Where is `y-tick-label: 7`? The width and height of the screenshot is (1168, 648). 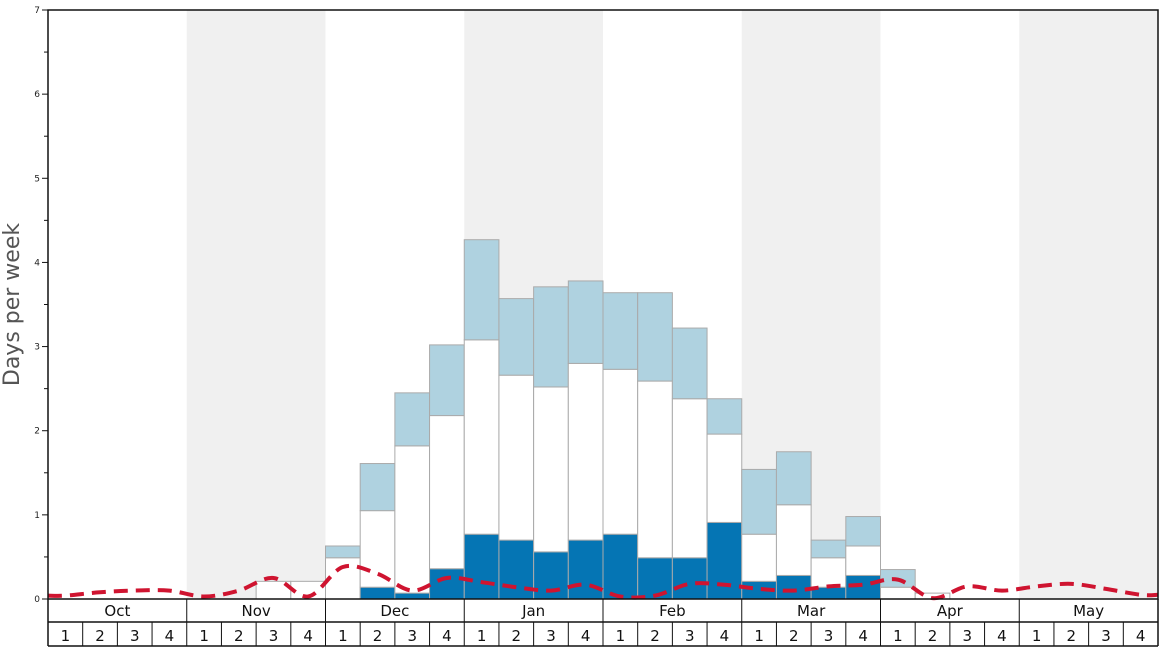
y-tick-label: 7 is located at coordinates (37, 11).